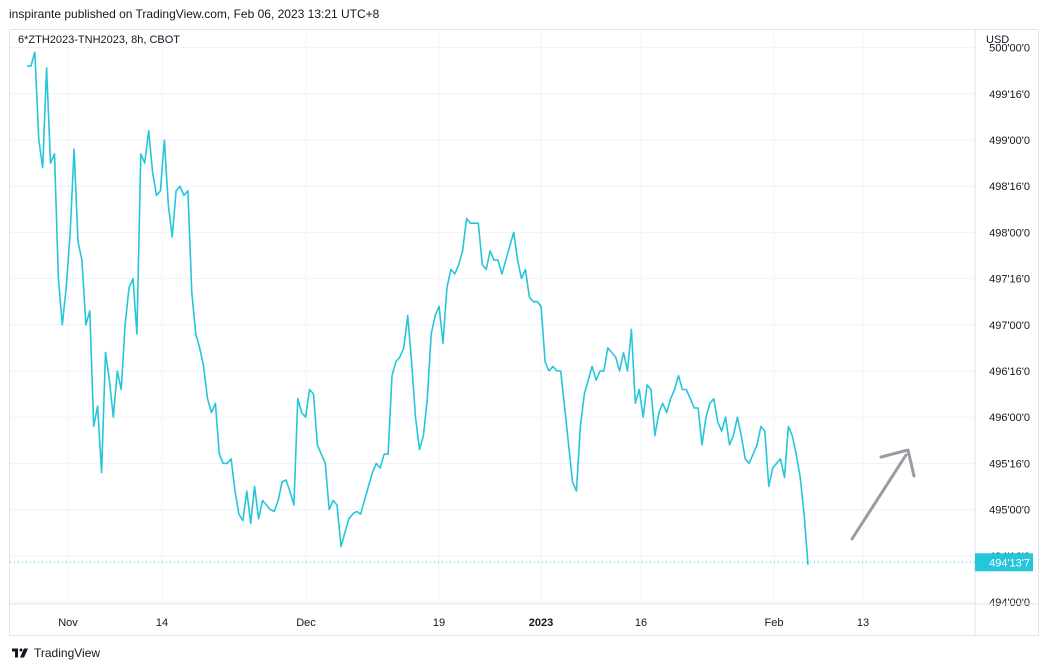 This screenshot has width=1047, height=671. What do you see at coordinates (1009, 187) in the screenshot?
I see `y-tick-label: 498'16'0` at bounding box center [1009, 187].